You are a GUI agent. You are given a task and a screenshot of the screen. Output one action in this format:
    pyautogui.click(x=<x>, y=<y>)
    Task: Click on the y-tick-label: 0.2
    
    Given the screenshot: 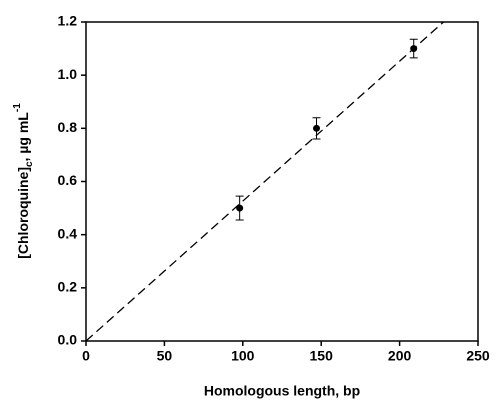 What is the action you would take?
    pyautogui.click(x=68, y=287)
    